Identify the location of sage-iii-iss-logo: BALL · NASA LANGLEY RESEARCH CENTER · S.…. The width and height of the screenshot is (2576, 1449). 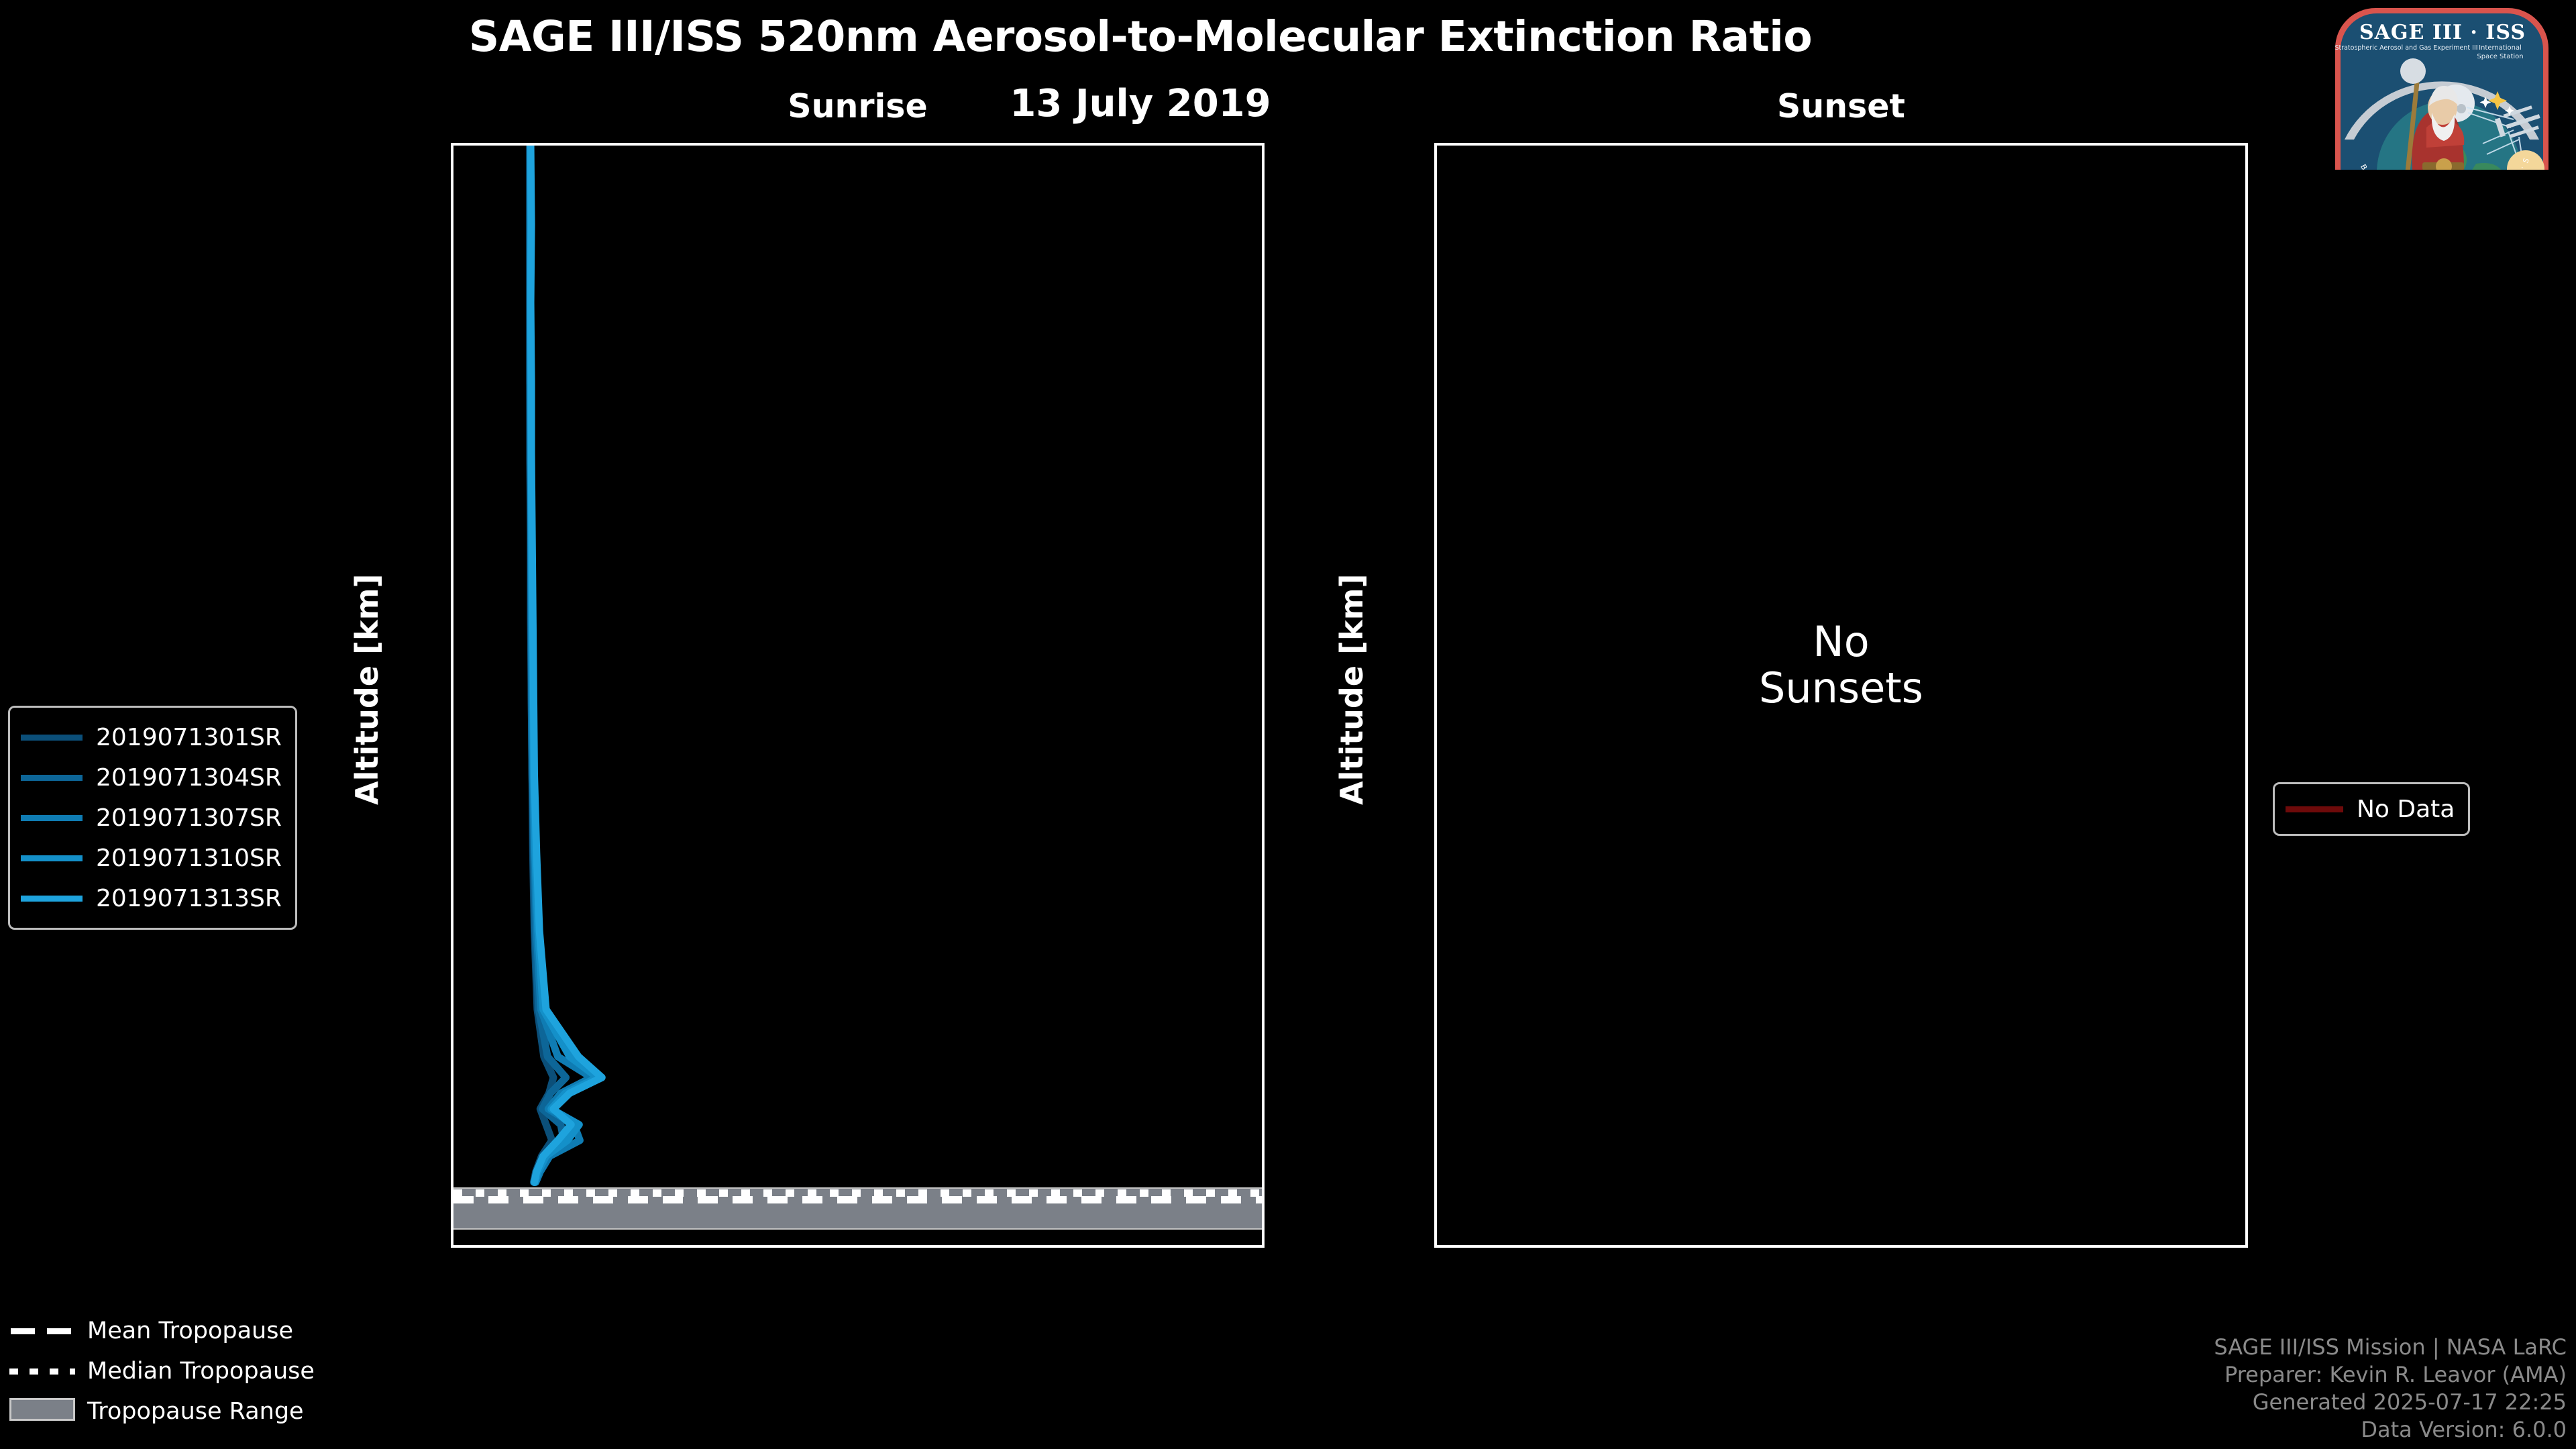
(2442, 107).